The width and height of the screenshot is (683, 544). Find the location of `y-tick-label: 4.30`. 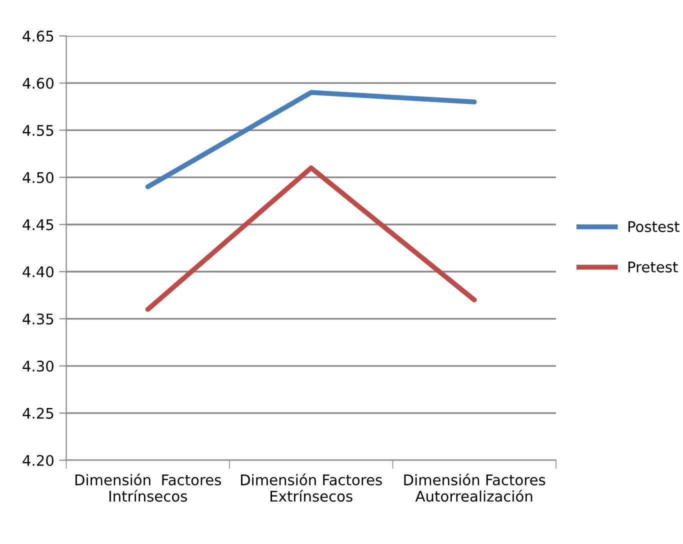

y-tick-label: 4.30 is located at coordinates (38, 366).